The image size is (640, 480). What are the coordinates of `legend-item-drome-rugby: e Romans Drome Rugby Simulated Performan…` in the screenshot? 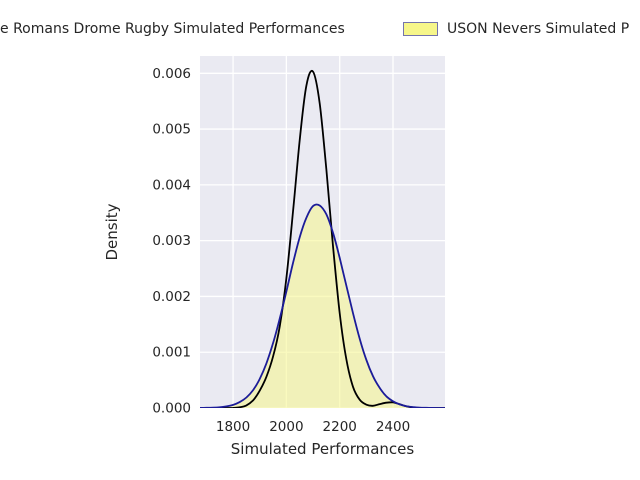 It's located at (172, 29).